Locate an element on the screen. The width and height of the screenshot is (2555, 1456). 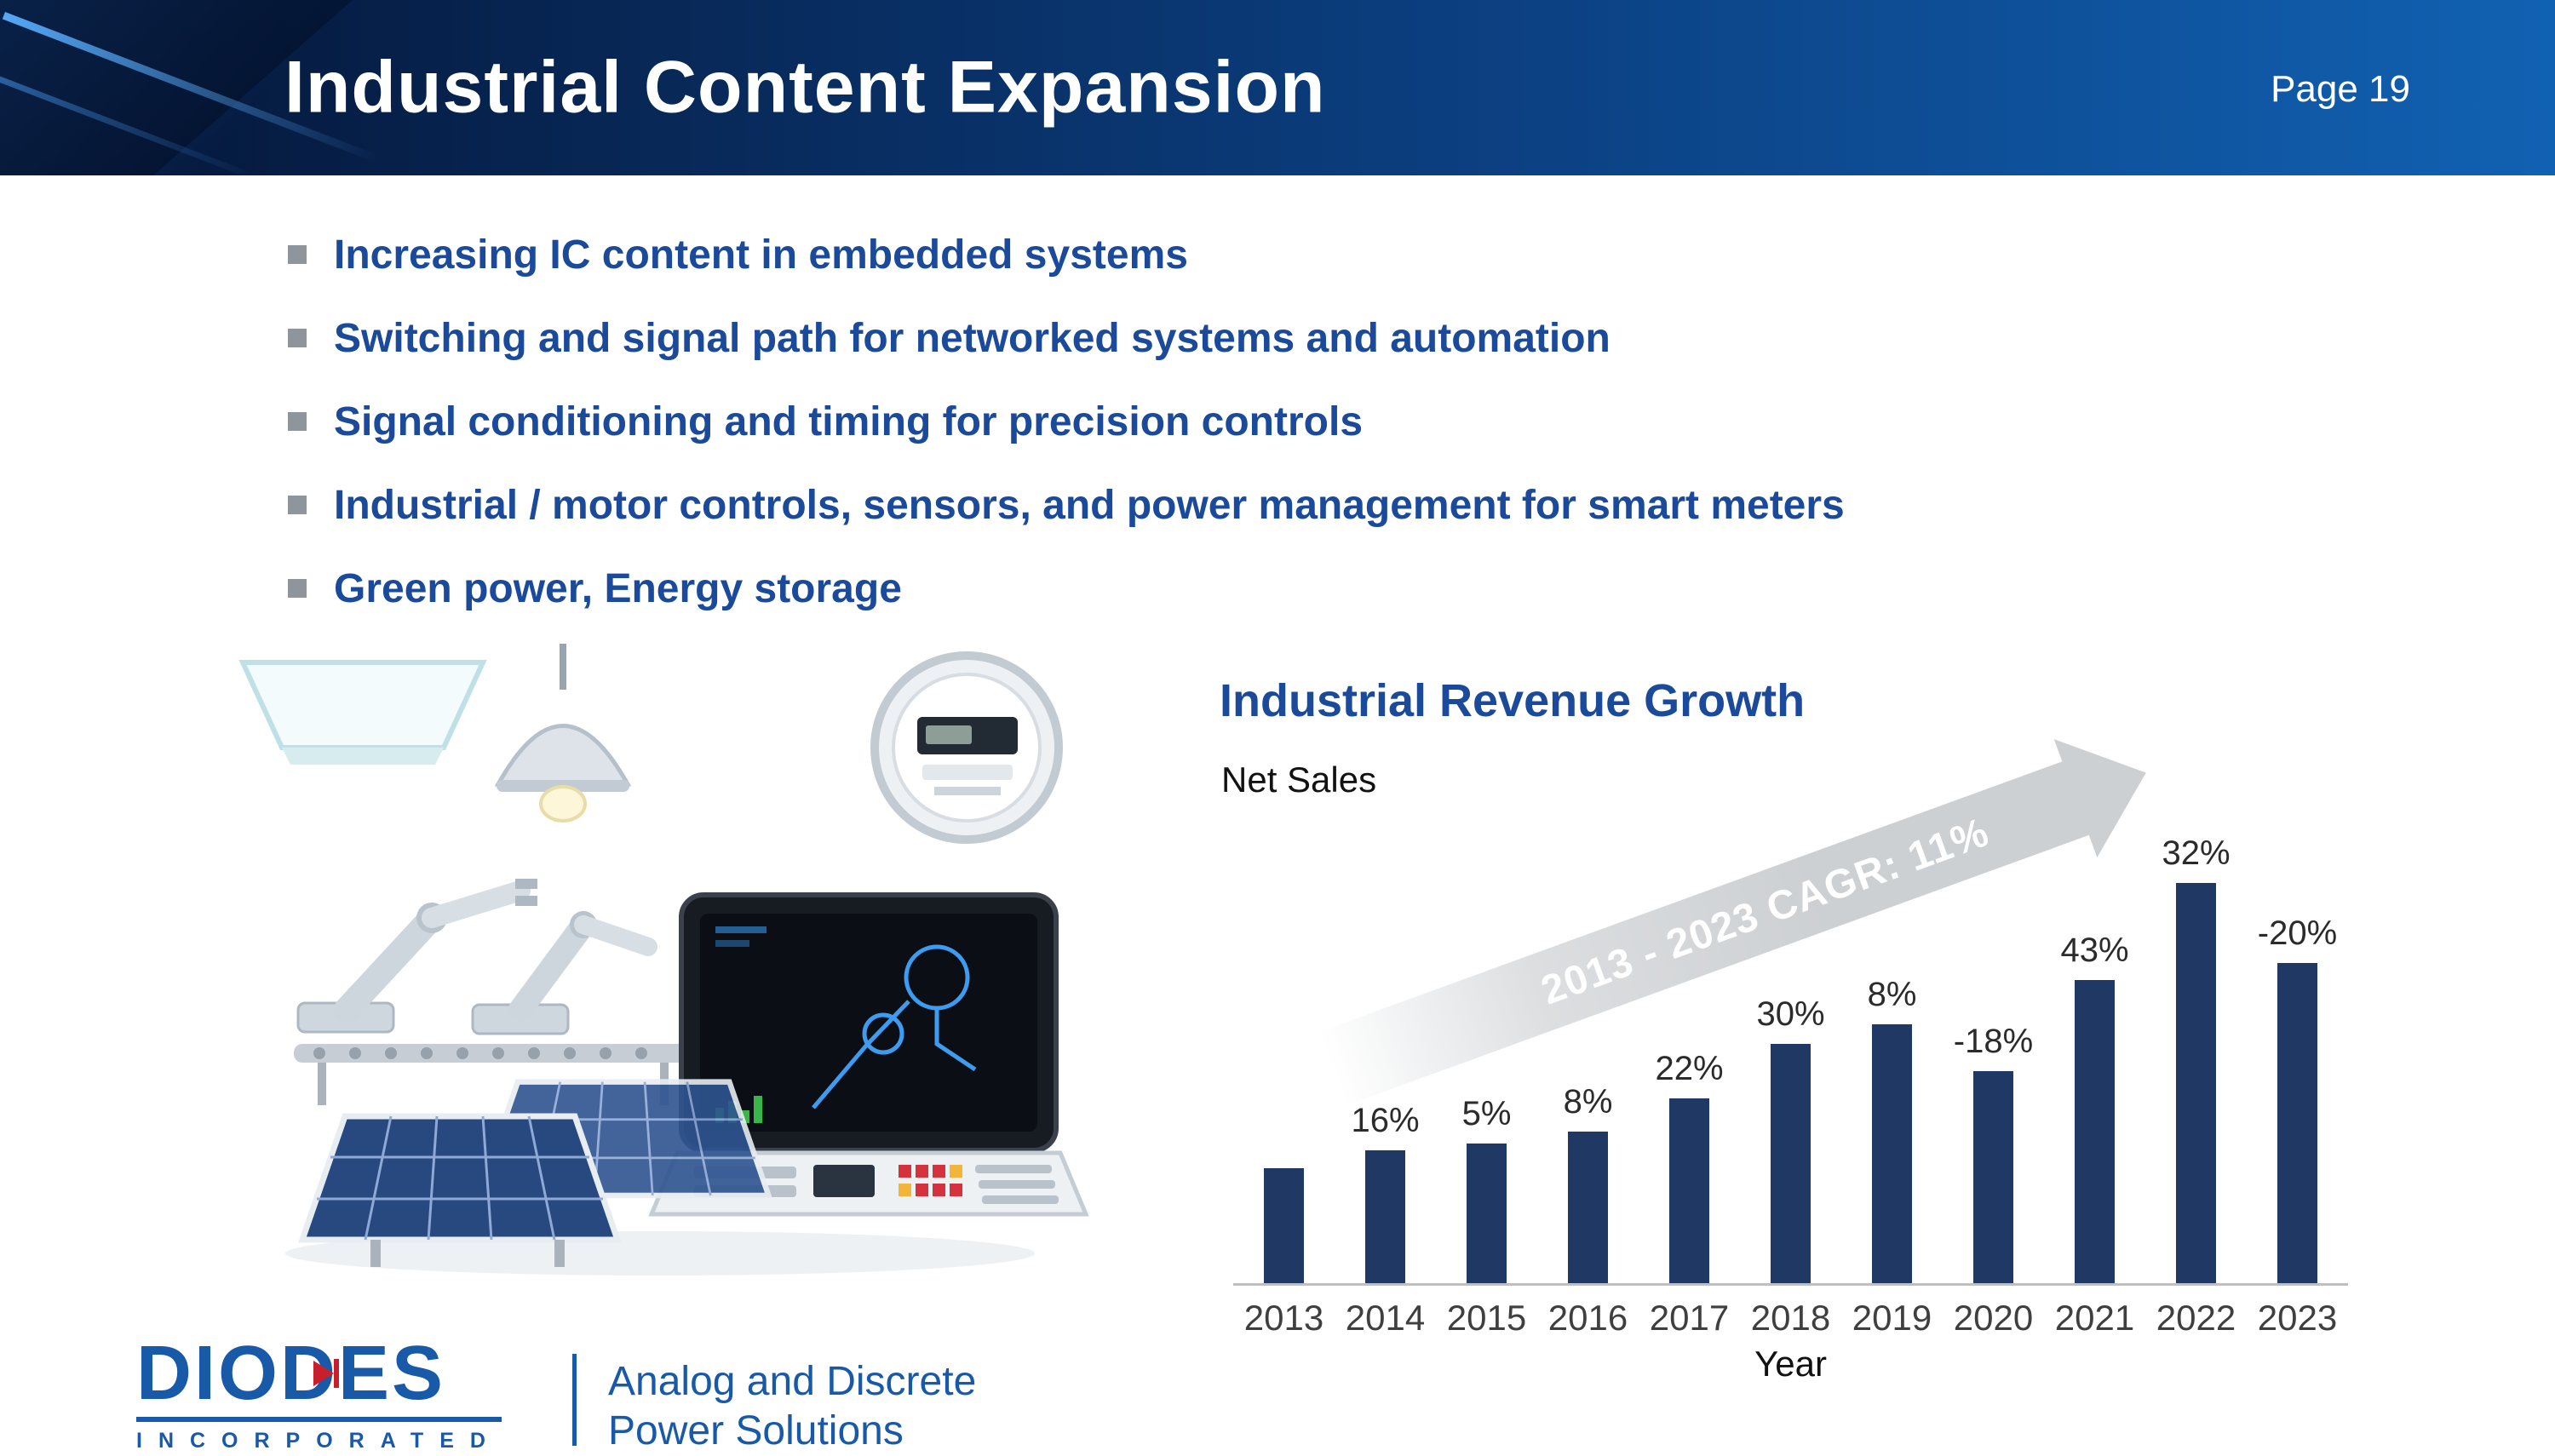
bar-growth-label: 30% is located at coordinates (1790, 1014).